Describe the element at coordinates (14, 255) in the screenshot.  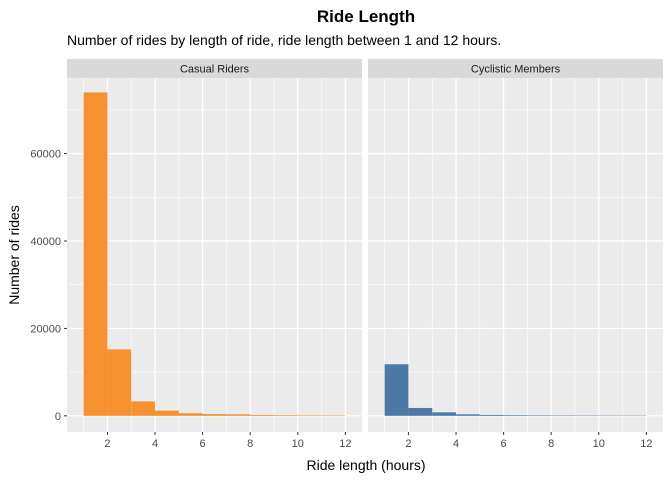
I see `y-axis-title: Number of rides` at that location.